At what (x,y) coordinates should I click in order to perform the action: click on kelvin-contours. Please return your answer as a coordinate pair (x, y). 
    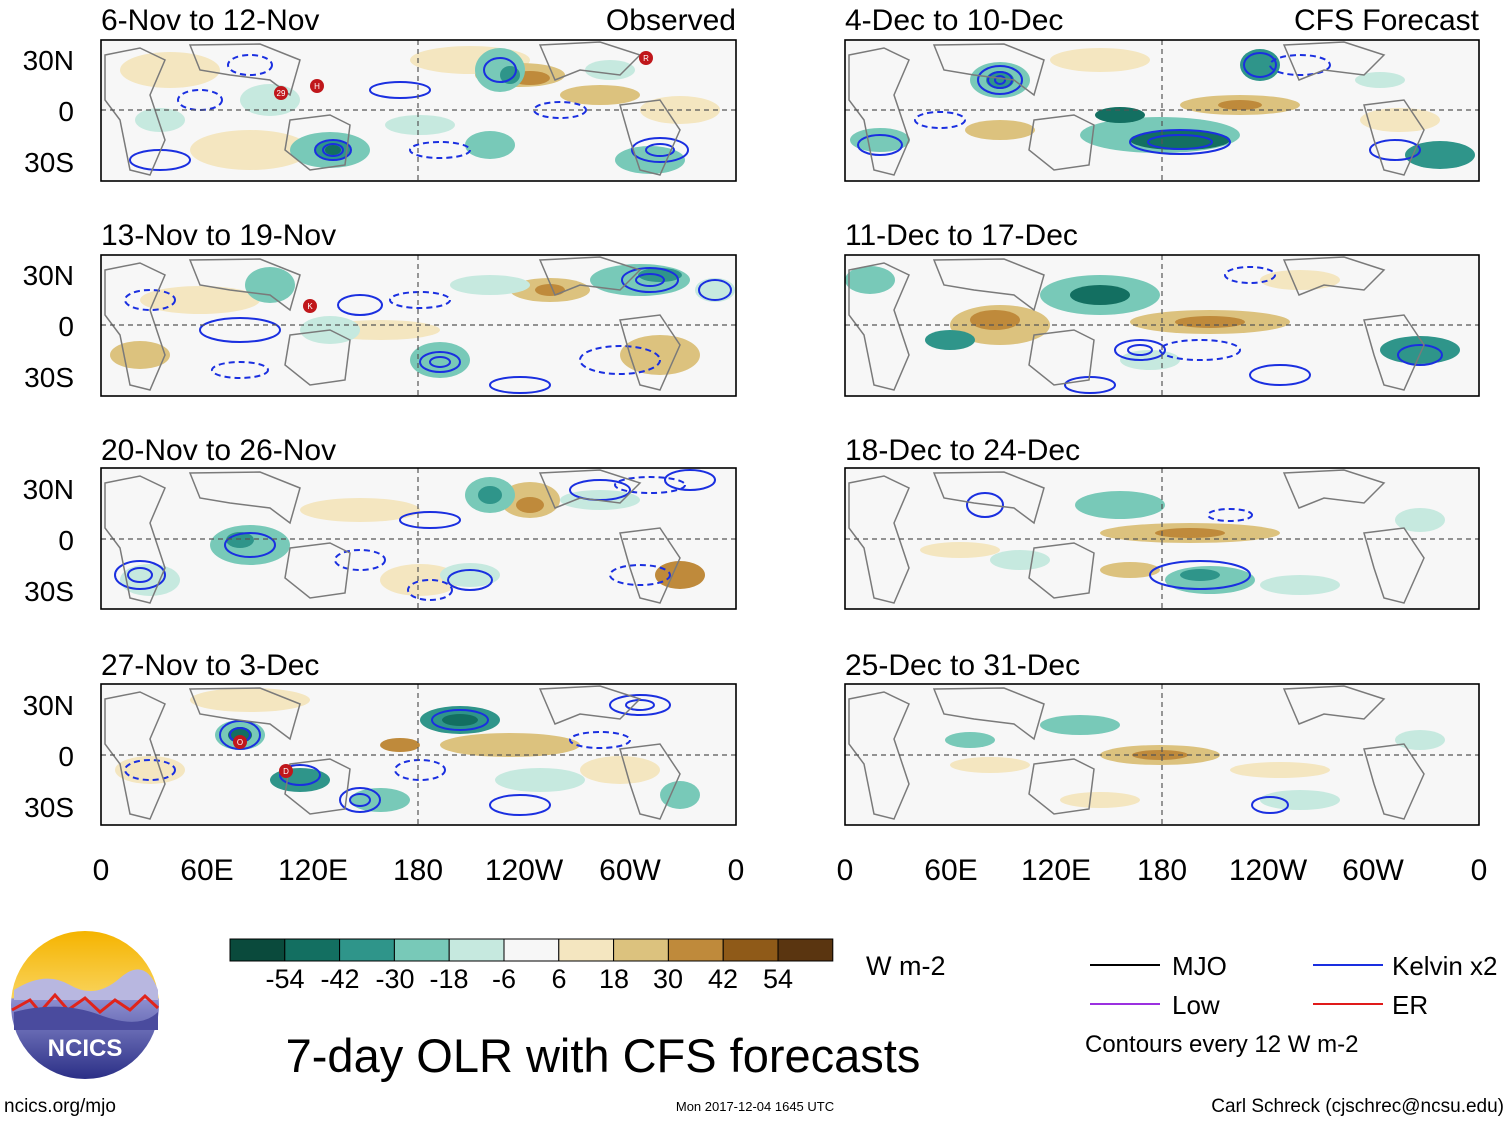
    Looking at the image, I should click on (409, 112).